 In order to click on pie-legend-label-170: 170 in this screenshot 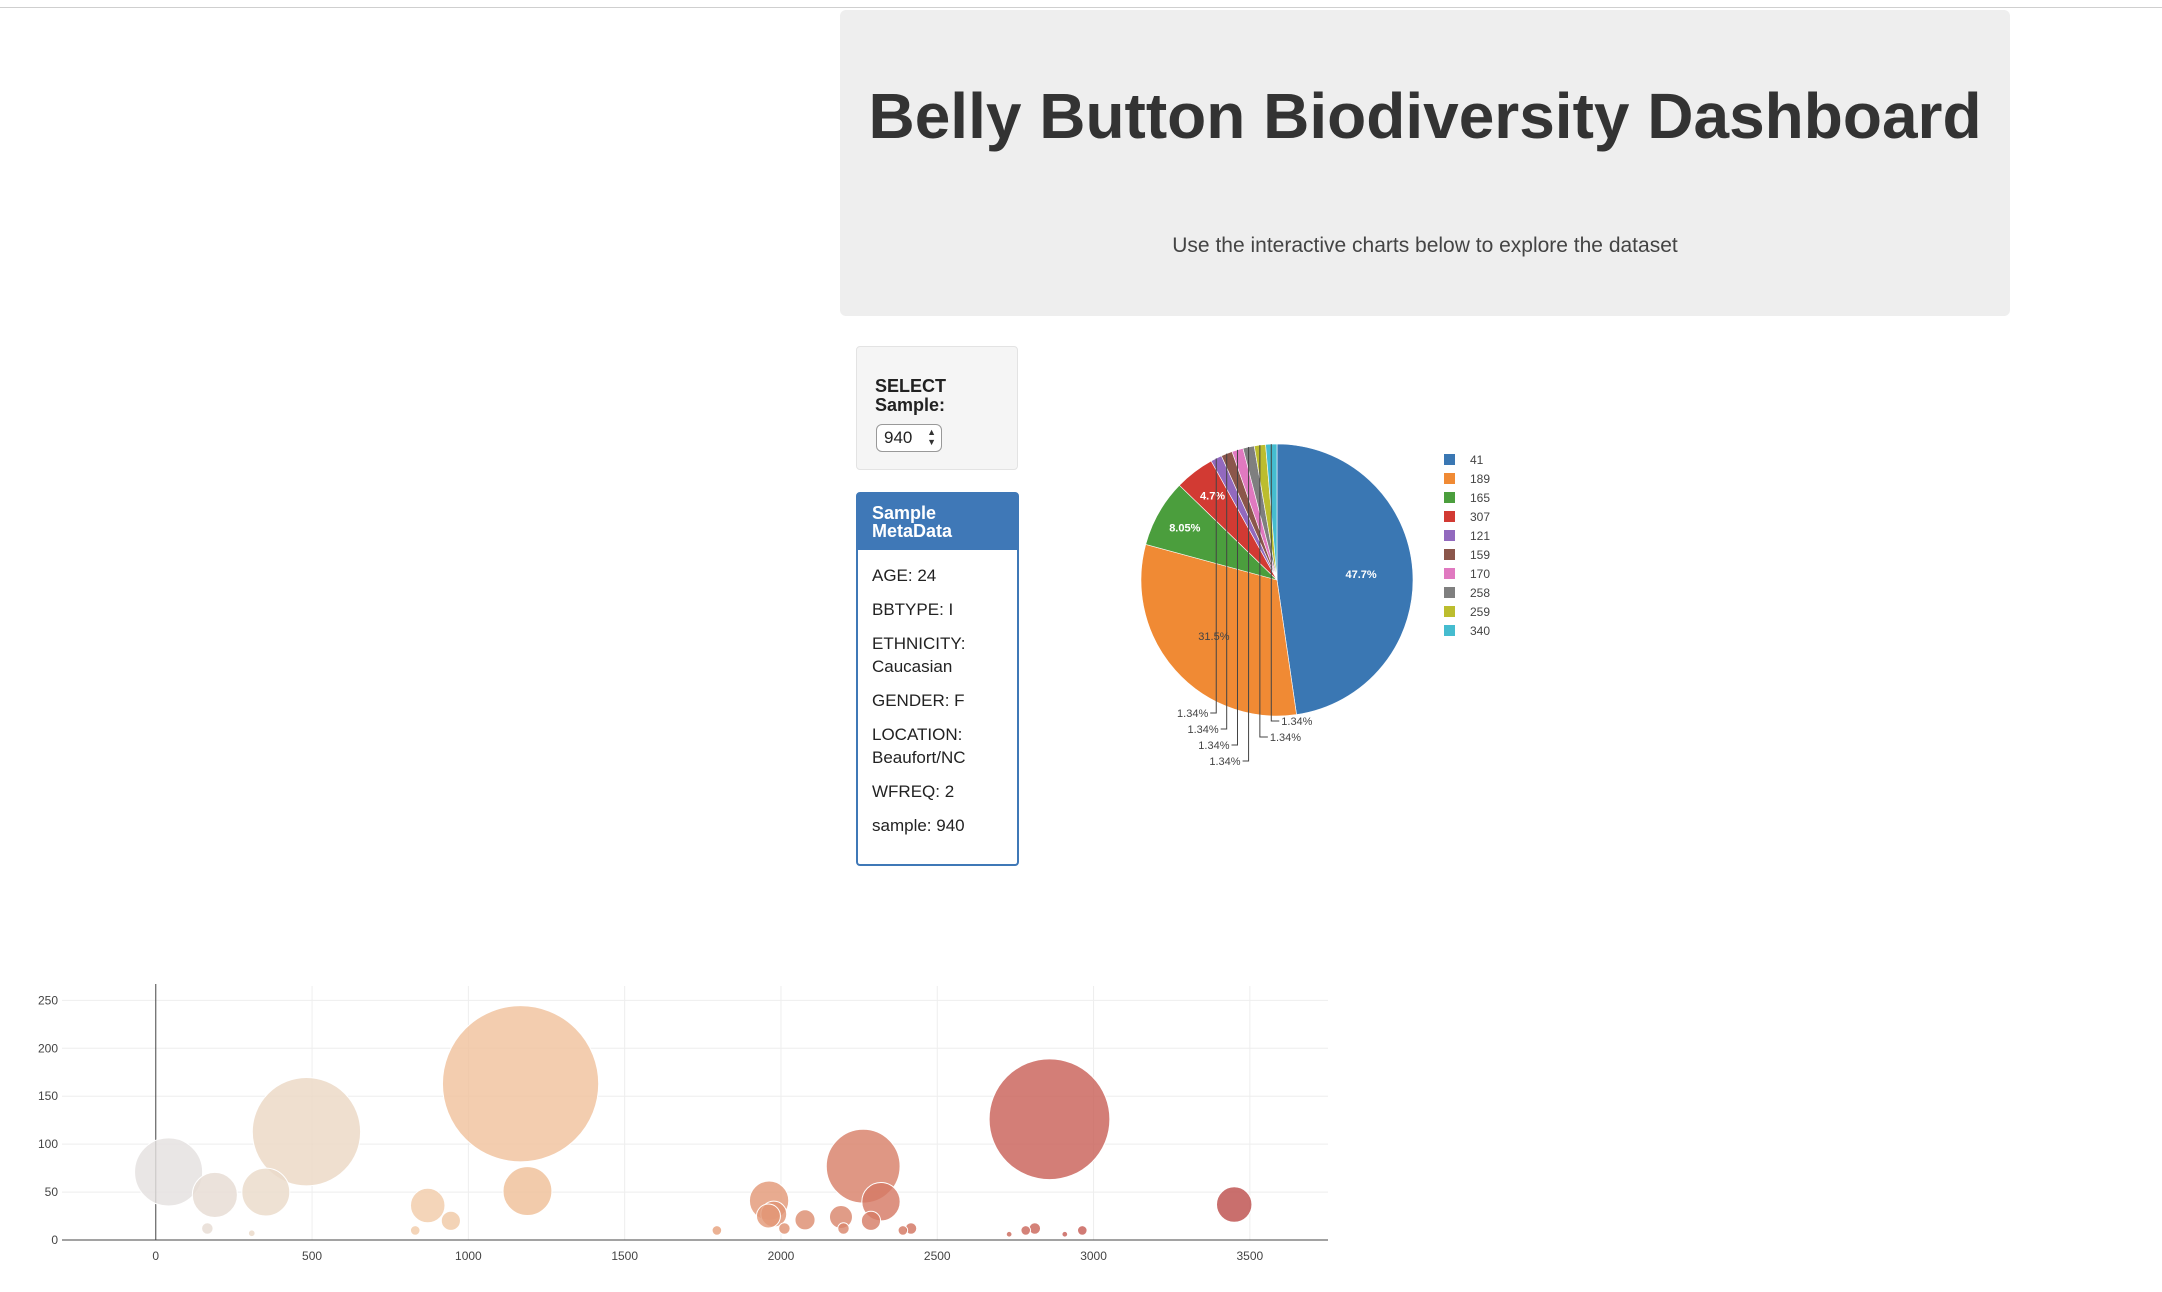, I will do `click(1480, 574)`.